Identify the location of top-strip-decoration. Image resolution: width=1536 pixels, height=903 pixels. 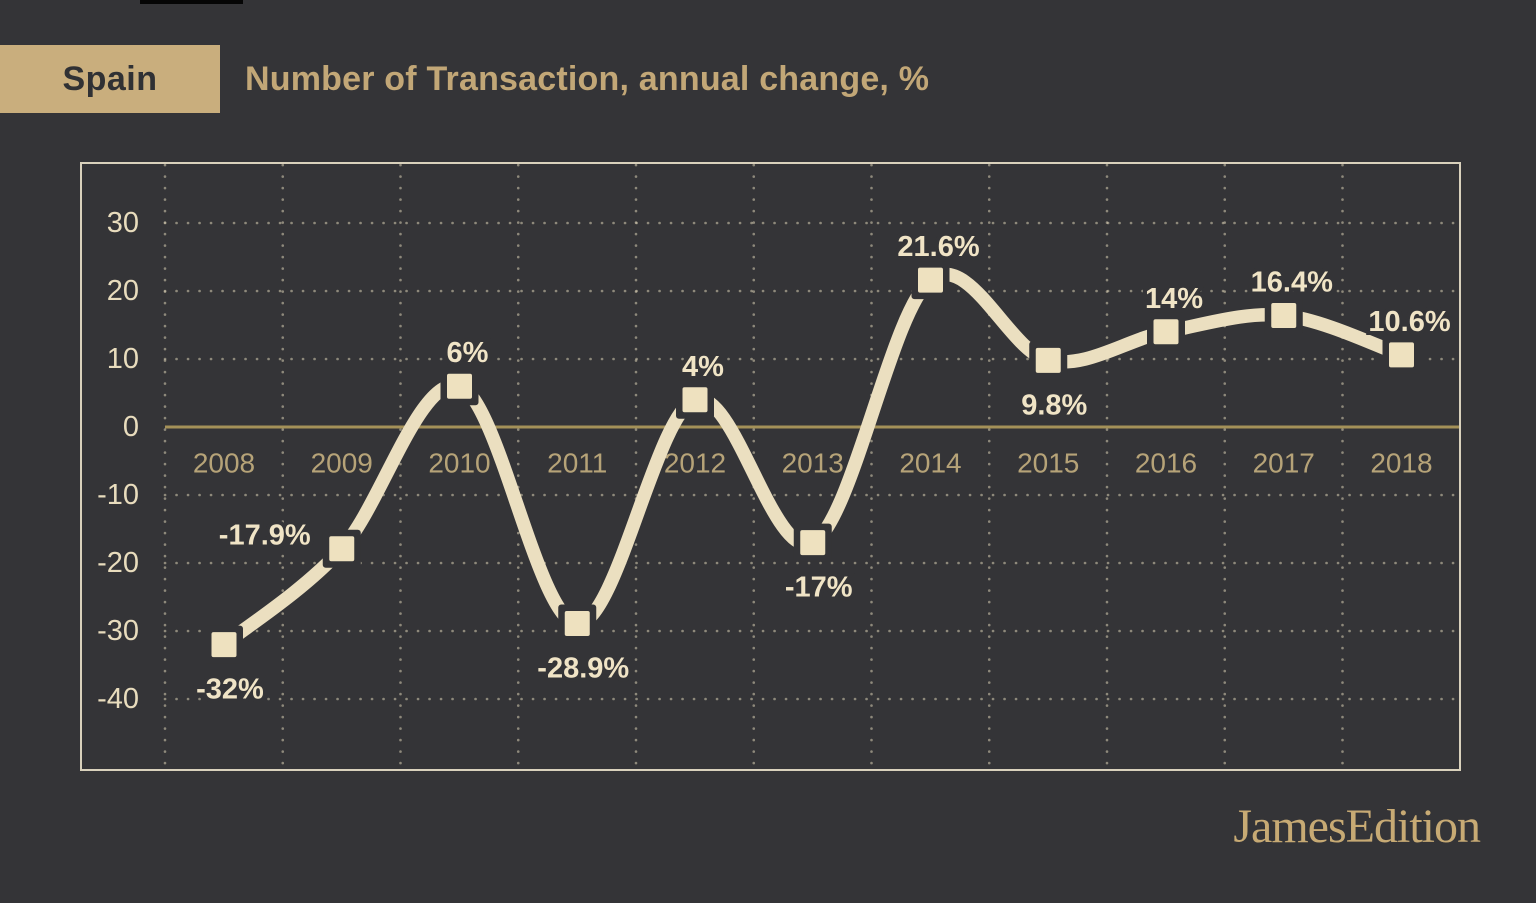
(191, 2).